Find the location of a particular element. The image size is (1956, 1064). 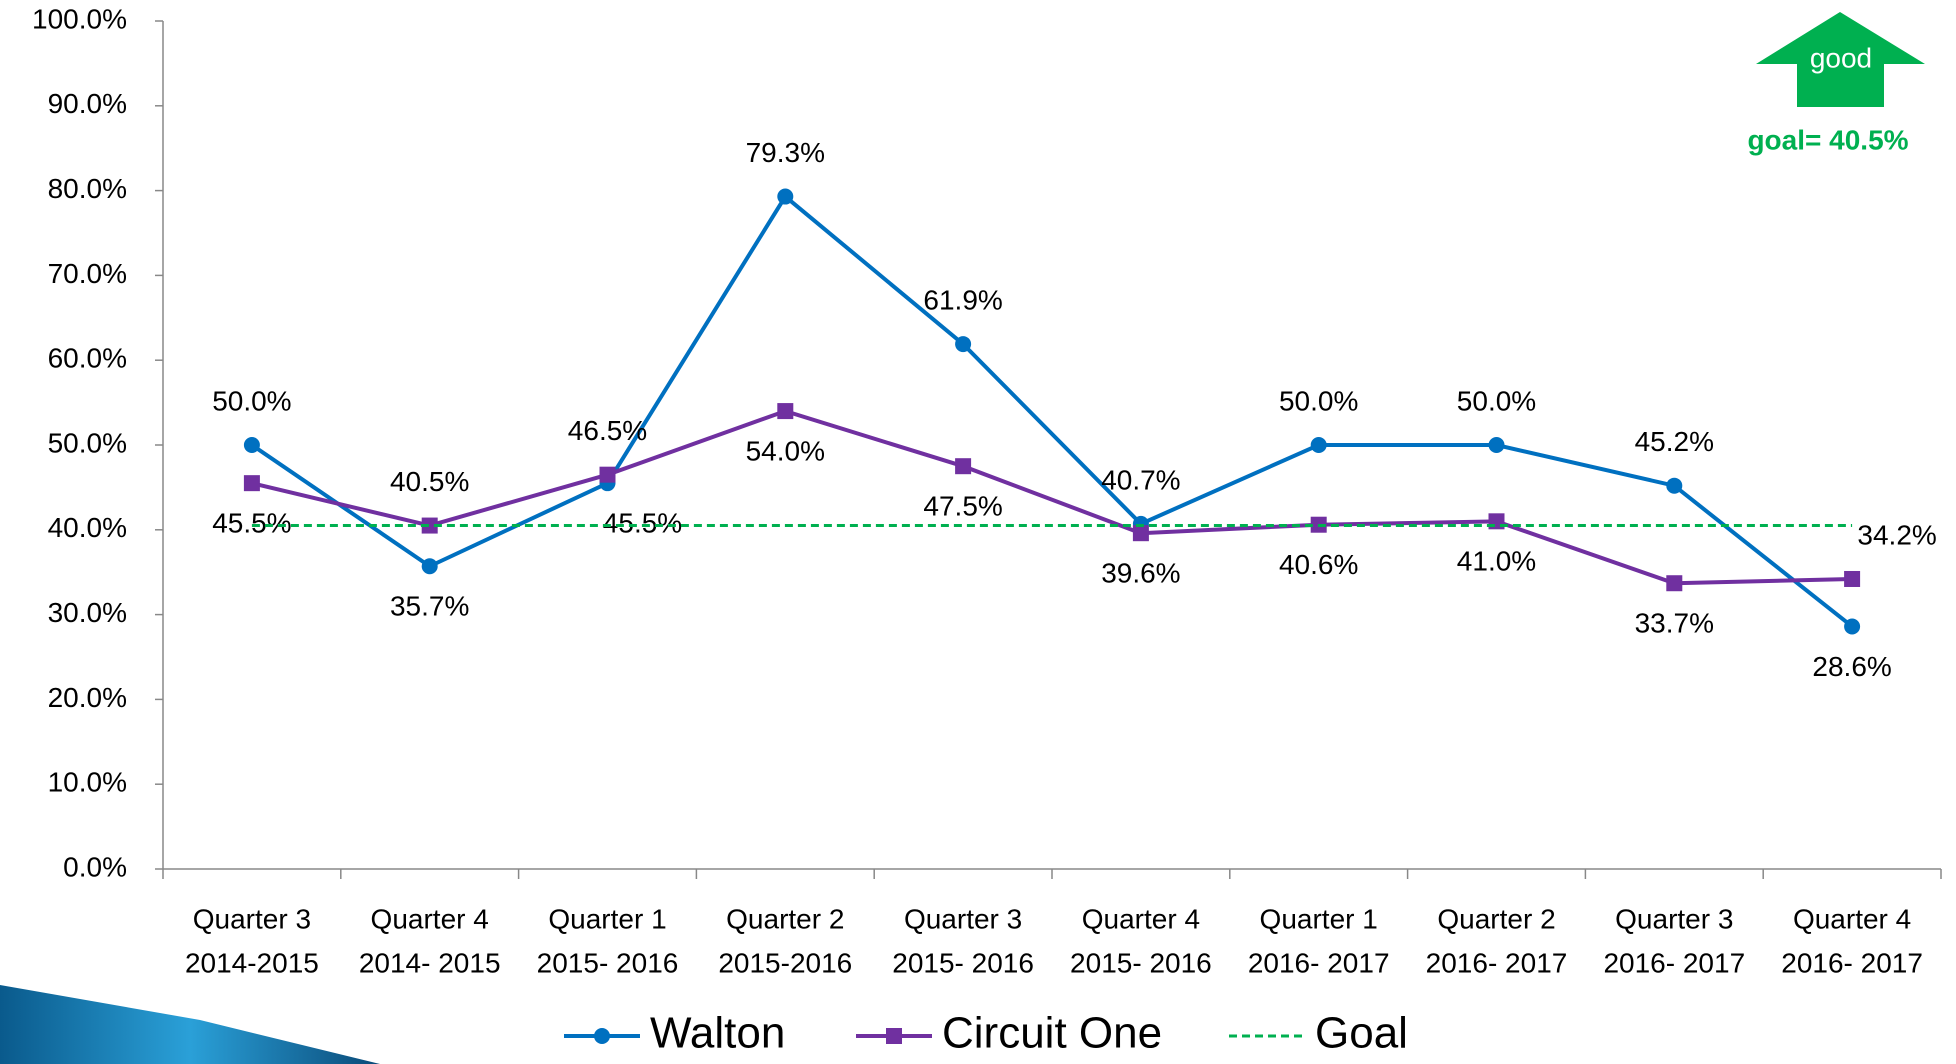

data-label: 28.6% is located at coordinates (1851, 666).